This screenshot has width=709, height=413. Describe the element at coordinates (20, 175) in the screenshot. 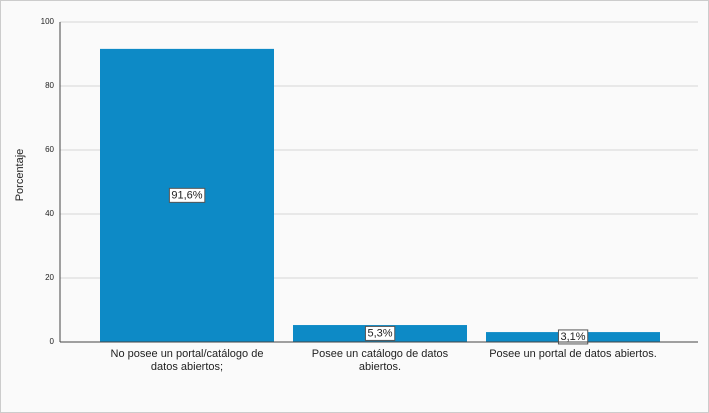

I see `y-axis-label: Porcentaje` at that location.